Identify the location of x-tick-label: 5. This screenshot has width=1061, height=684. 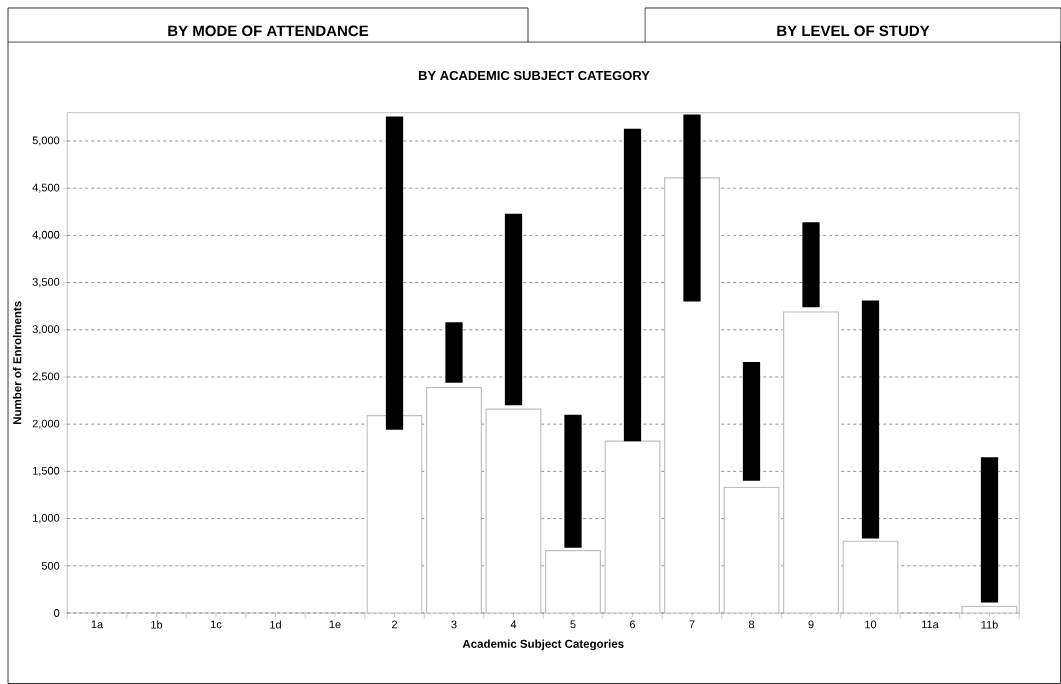
(573, 624).